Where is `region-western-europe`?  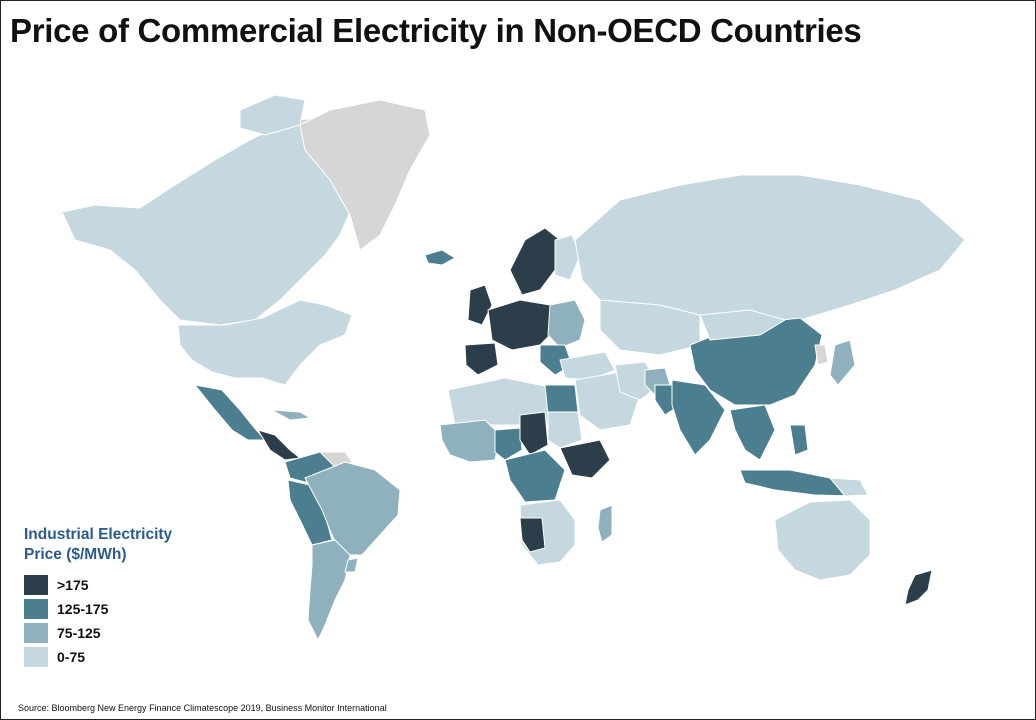
region-western-europe is located at coordinates (521, 325).